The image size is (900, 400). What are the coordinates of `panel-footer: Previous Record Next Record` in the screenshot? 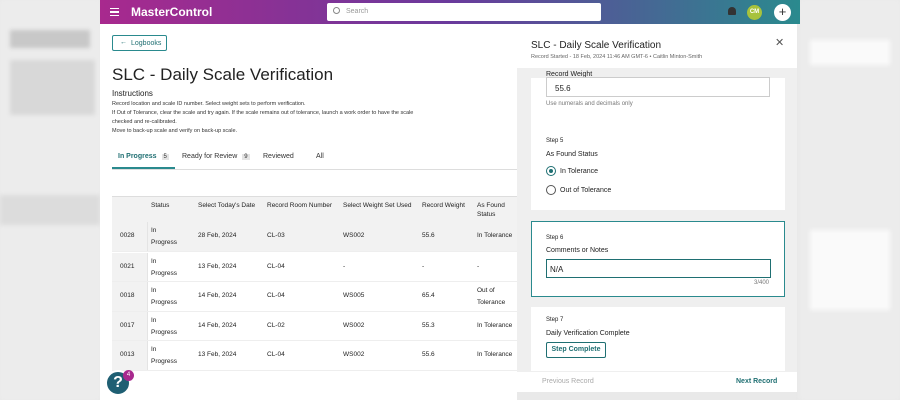 It's located at (657, 382).